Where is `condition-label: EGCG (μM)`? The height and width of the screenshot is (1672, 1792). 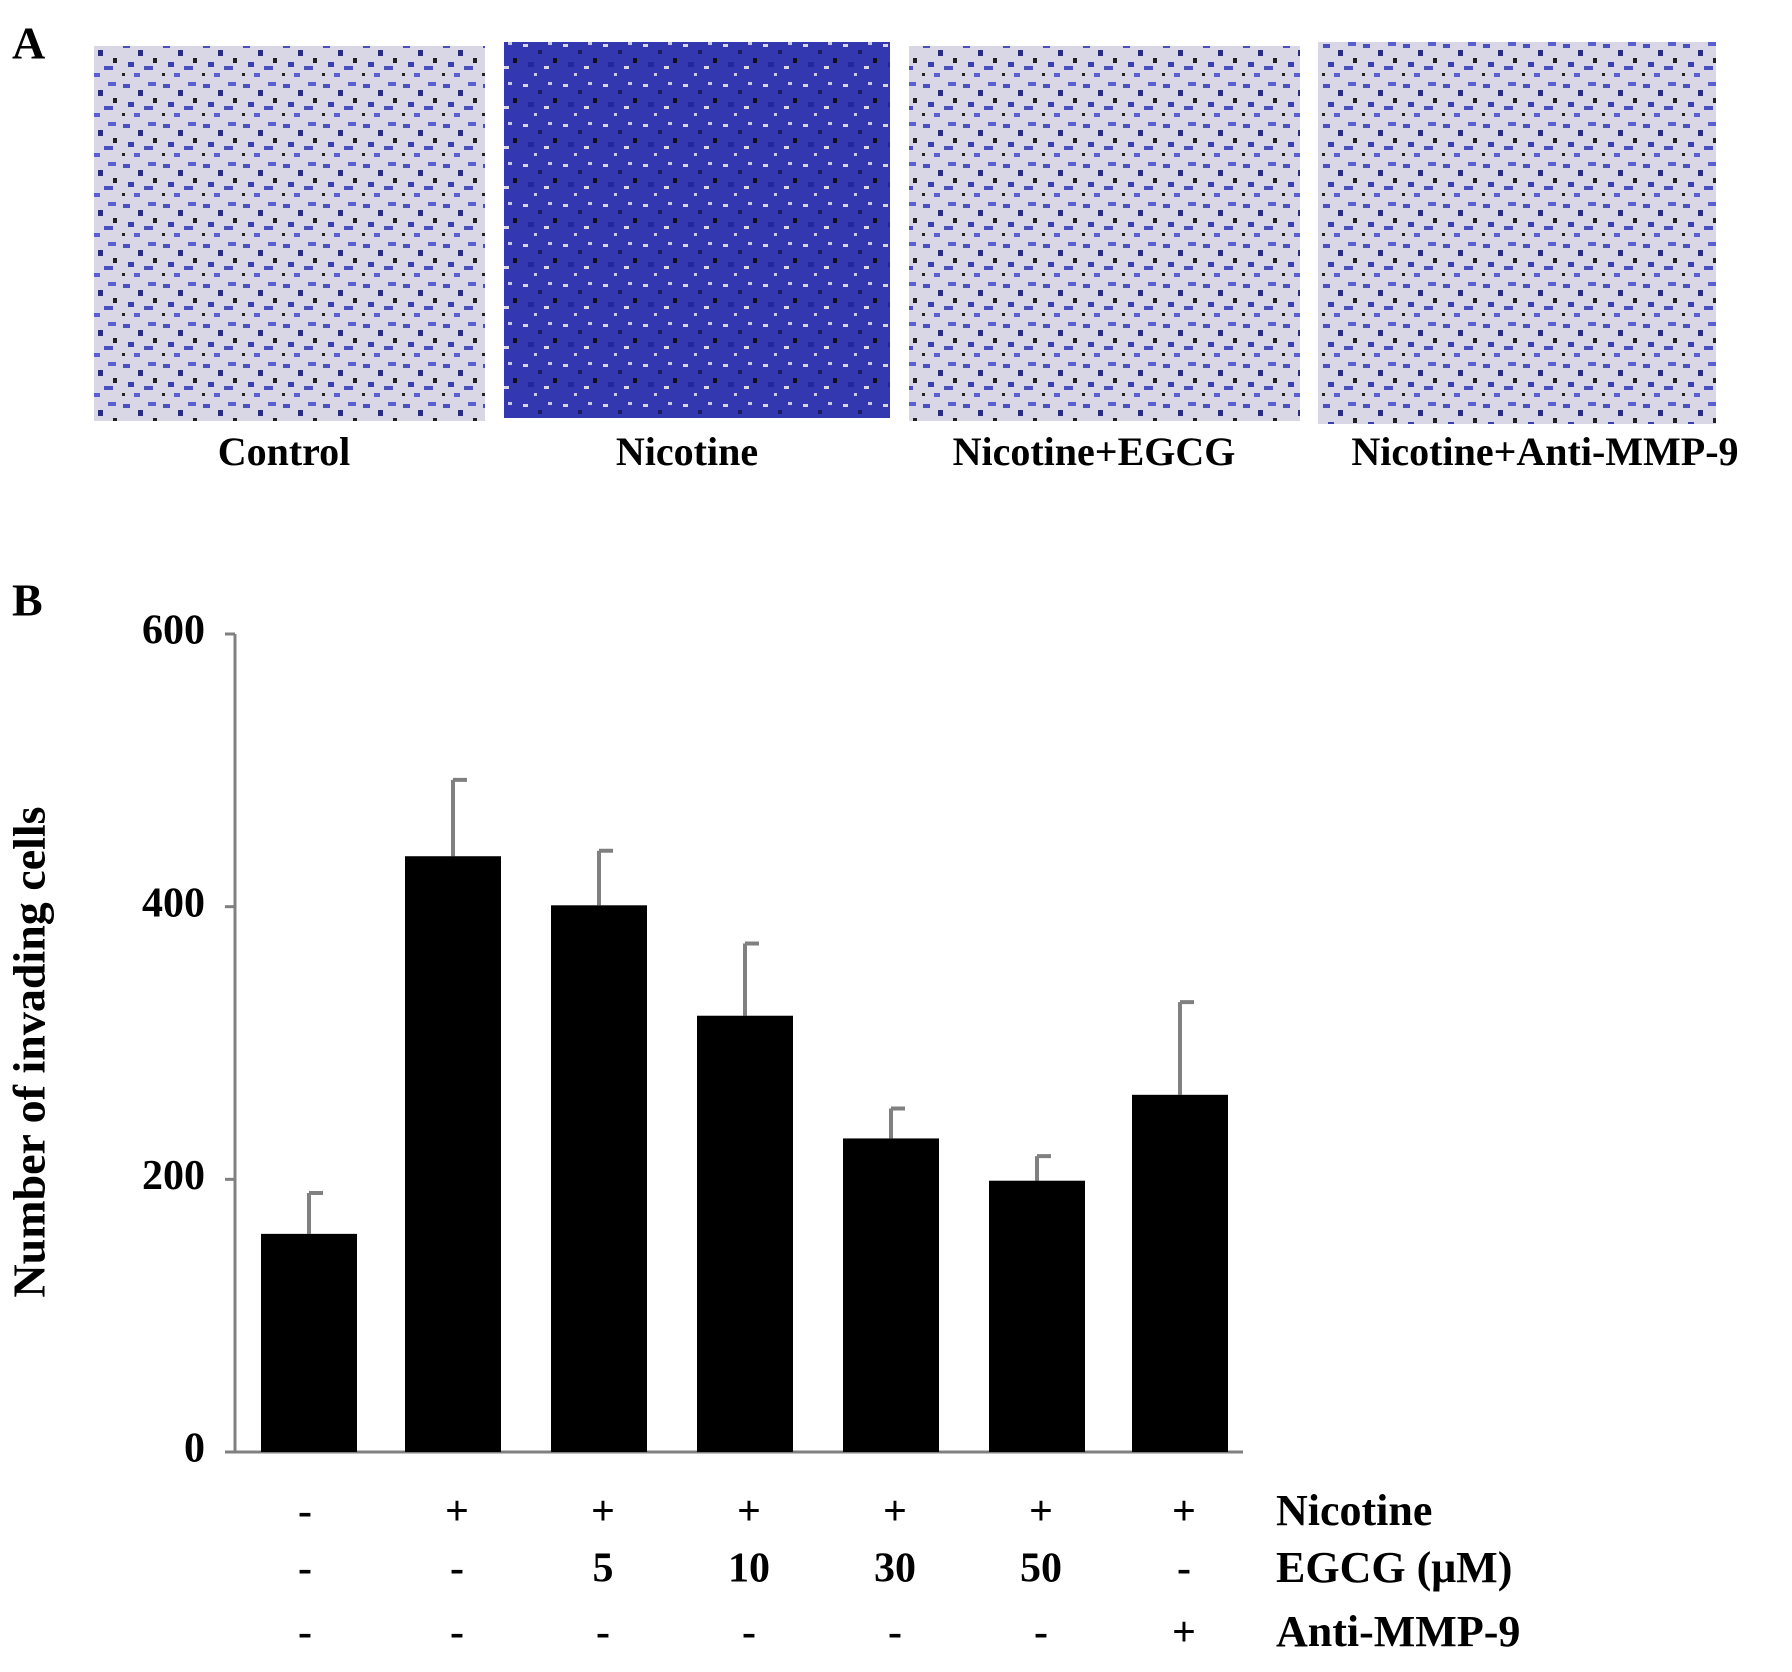
condition-label: EGCG (μM) is located at coordinates (1394, 1567).